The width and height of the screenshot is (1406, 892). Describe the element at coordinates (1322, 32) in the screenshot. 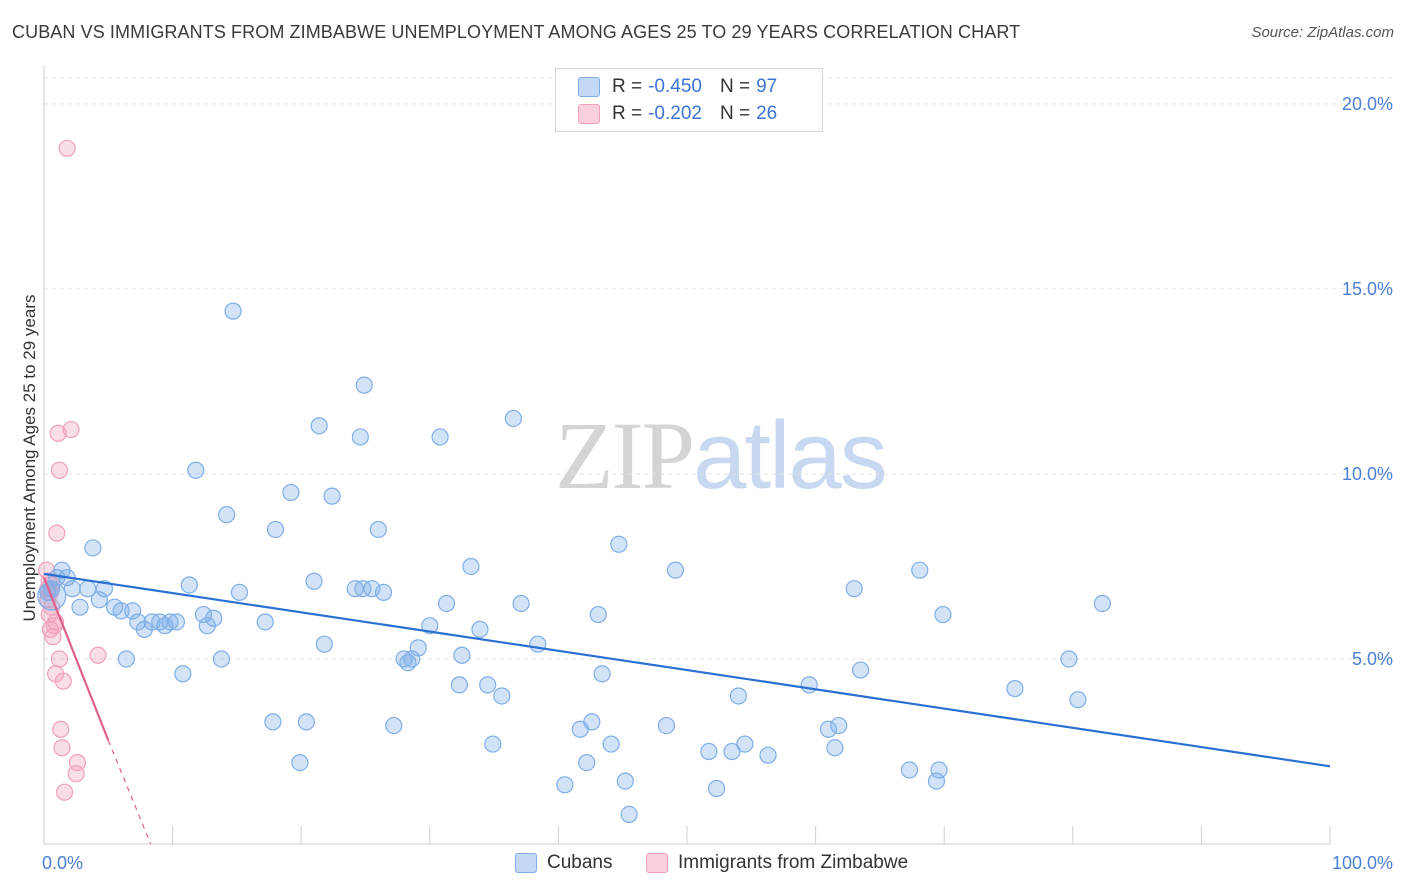

I see `source-label: Source: ZipAtlas.com` at that location.